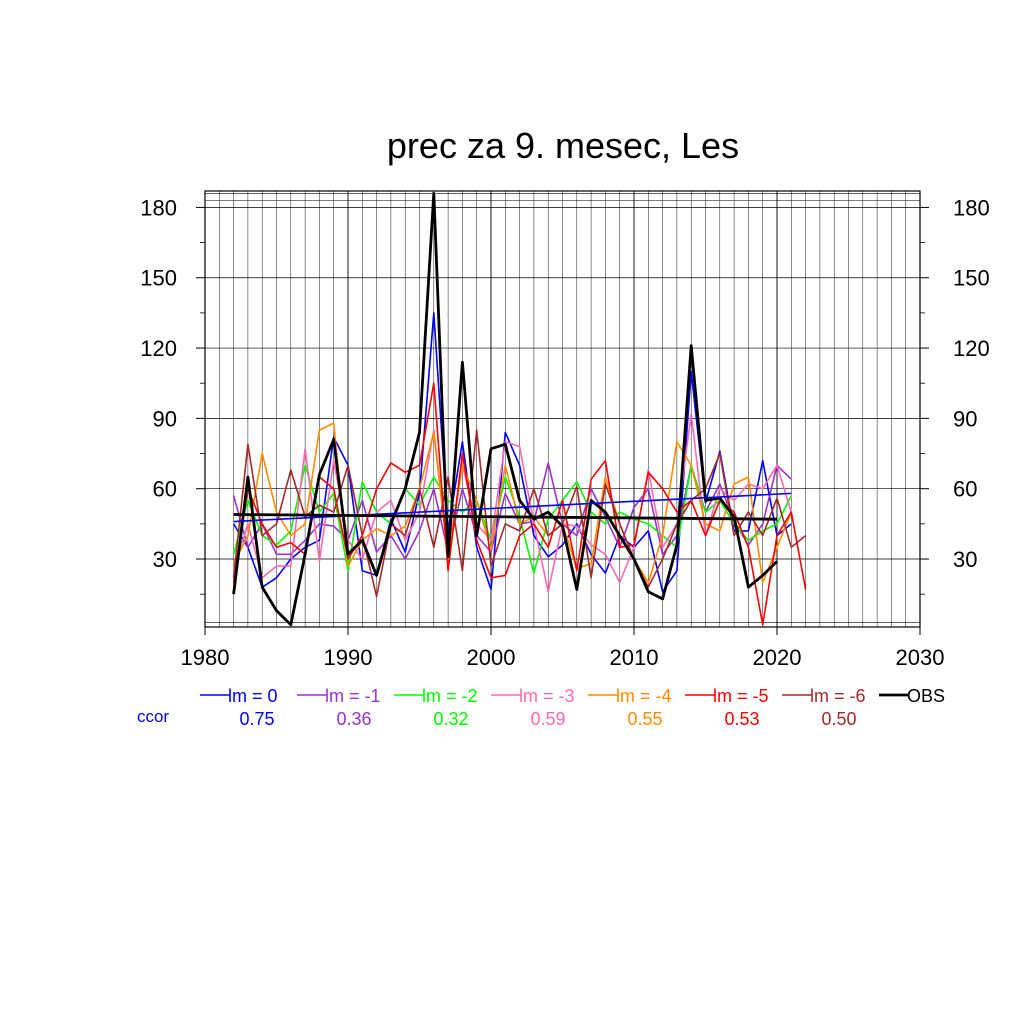 This screenshot has height=1029, width=1024. I want to click on y-tick-label-right: 30, so click(965, 559).